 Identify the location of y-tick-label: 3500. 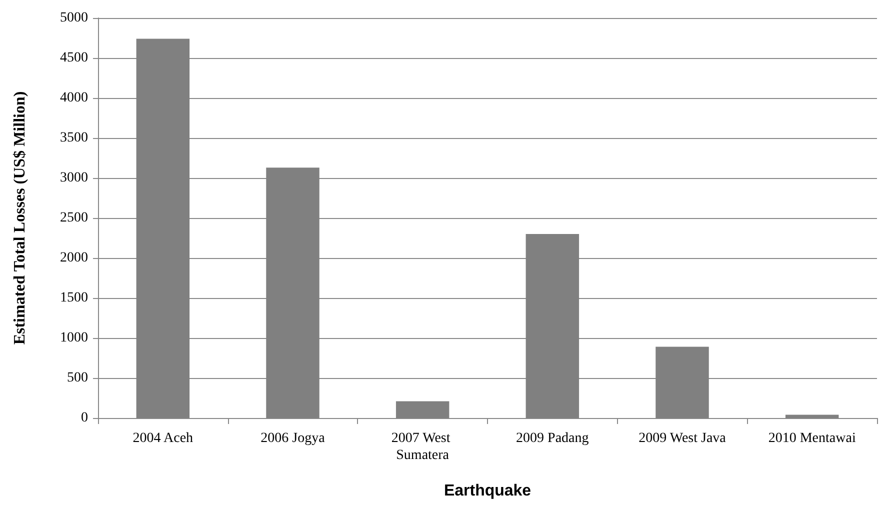
(74, 138).